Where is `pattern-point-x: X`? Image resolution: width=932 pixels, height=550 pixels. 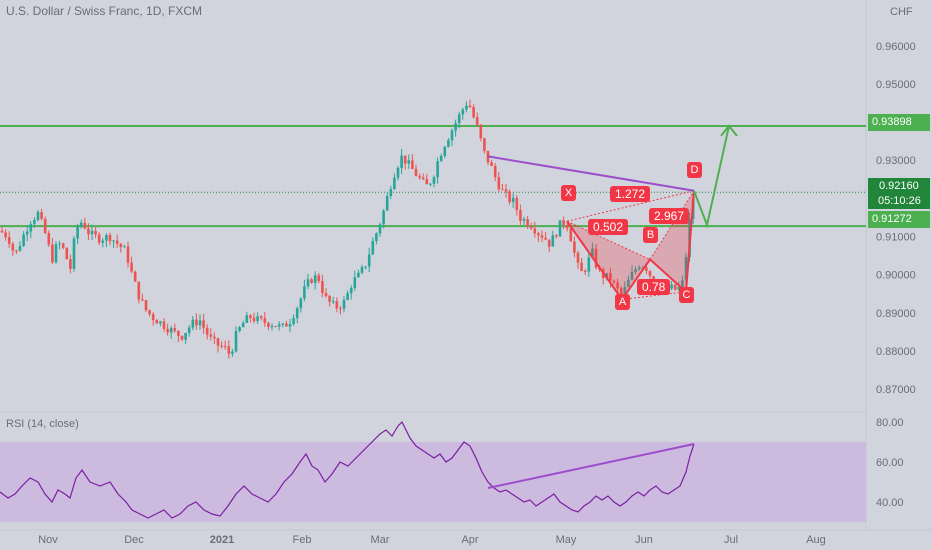
pattern-point-x: X is located at coordinates (568, 193).